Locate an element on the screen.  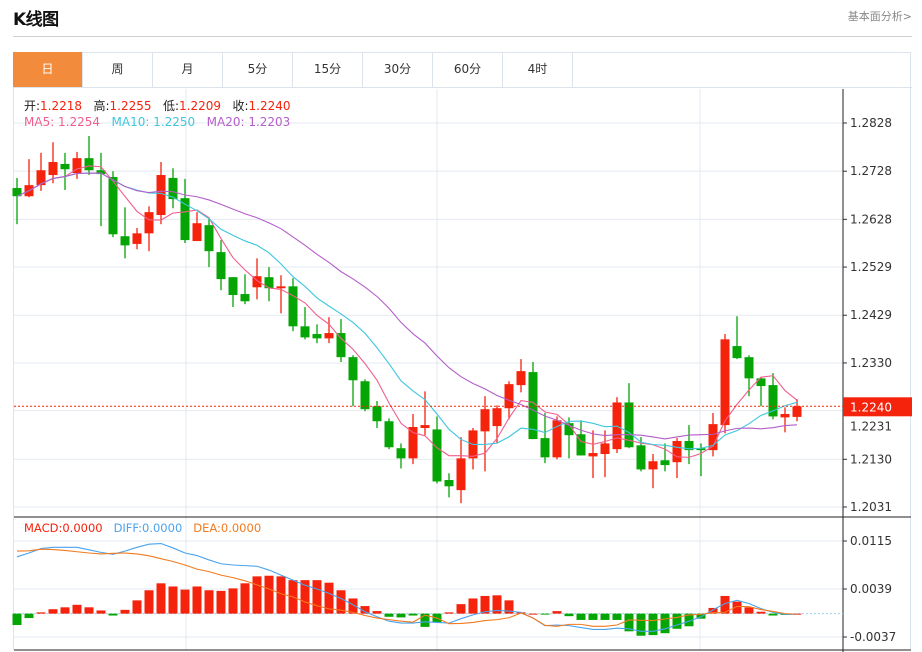
macd-tick-label: 0.0039 is located at coordinates (871, 589).